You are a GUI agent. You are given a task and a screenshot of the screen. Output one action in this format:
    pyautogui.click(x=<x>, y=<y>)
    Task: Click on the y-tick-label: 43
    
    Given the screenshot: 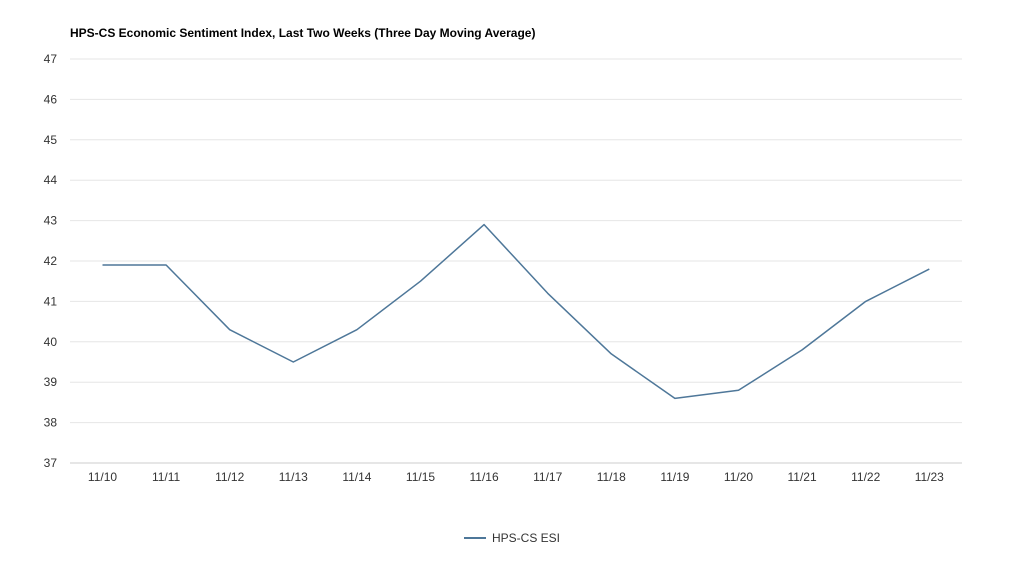 What is the action you would take?
    pyautogui.click(x=51, y=221)
    